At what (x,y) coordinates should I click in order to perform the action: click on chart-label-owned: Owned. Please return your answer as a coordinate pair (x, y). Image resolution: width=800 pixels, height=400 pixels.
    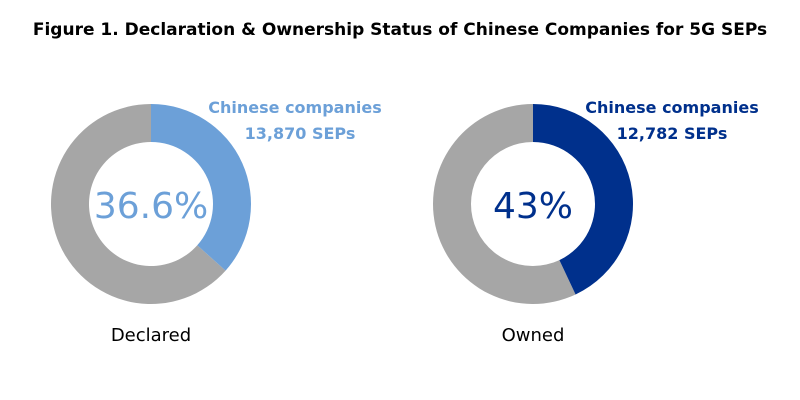
    Looking at the image, I should click on (533, 335).